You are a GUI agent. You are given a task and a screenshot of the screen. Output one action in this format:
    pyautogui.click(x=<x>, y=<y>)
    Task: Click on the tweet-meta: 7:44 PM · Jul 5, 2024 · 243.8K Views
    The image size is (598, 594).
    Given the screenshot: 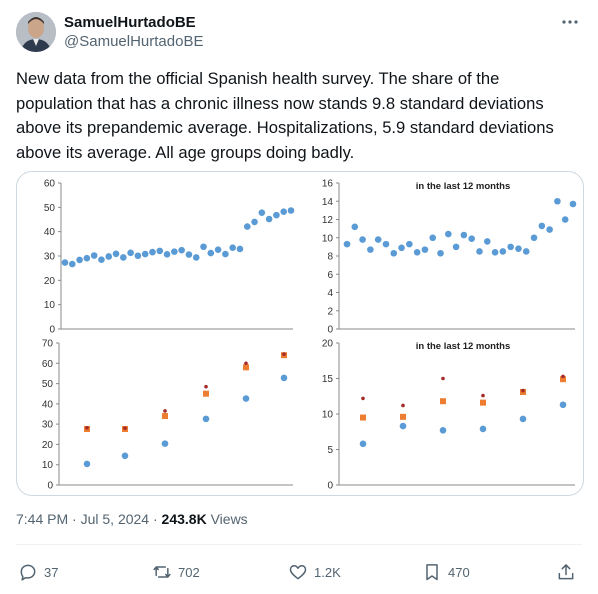 What is the action you would take?
    pyautogui.click(x=132, y=519)
    